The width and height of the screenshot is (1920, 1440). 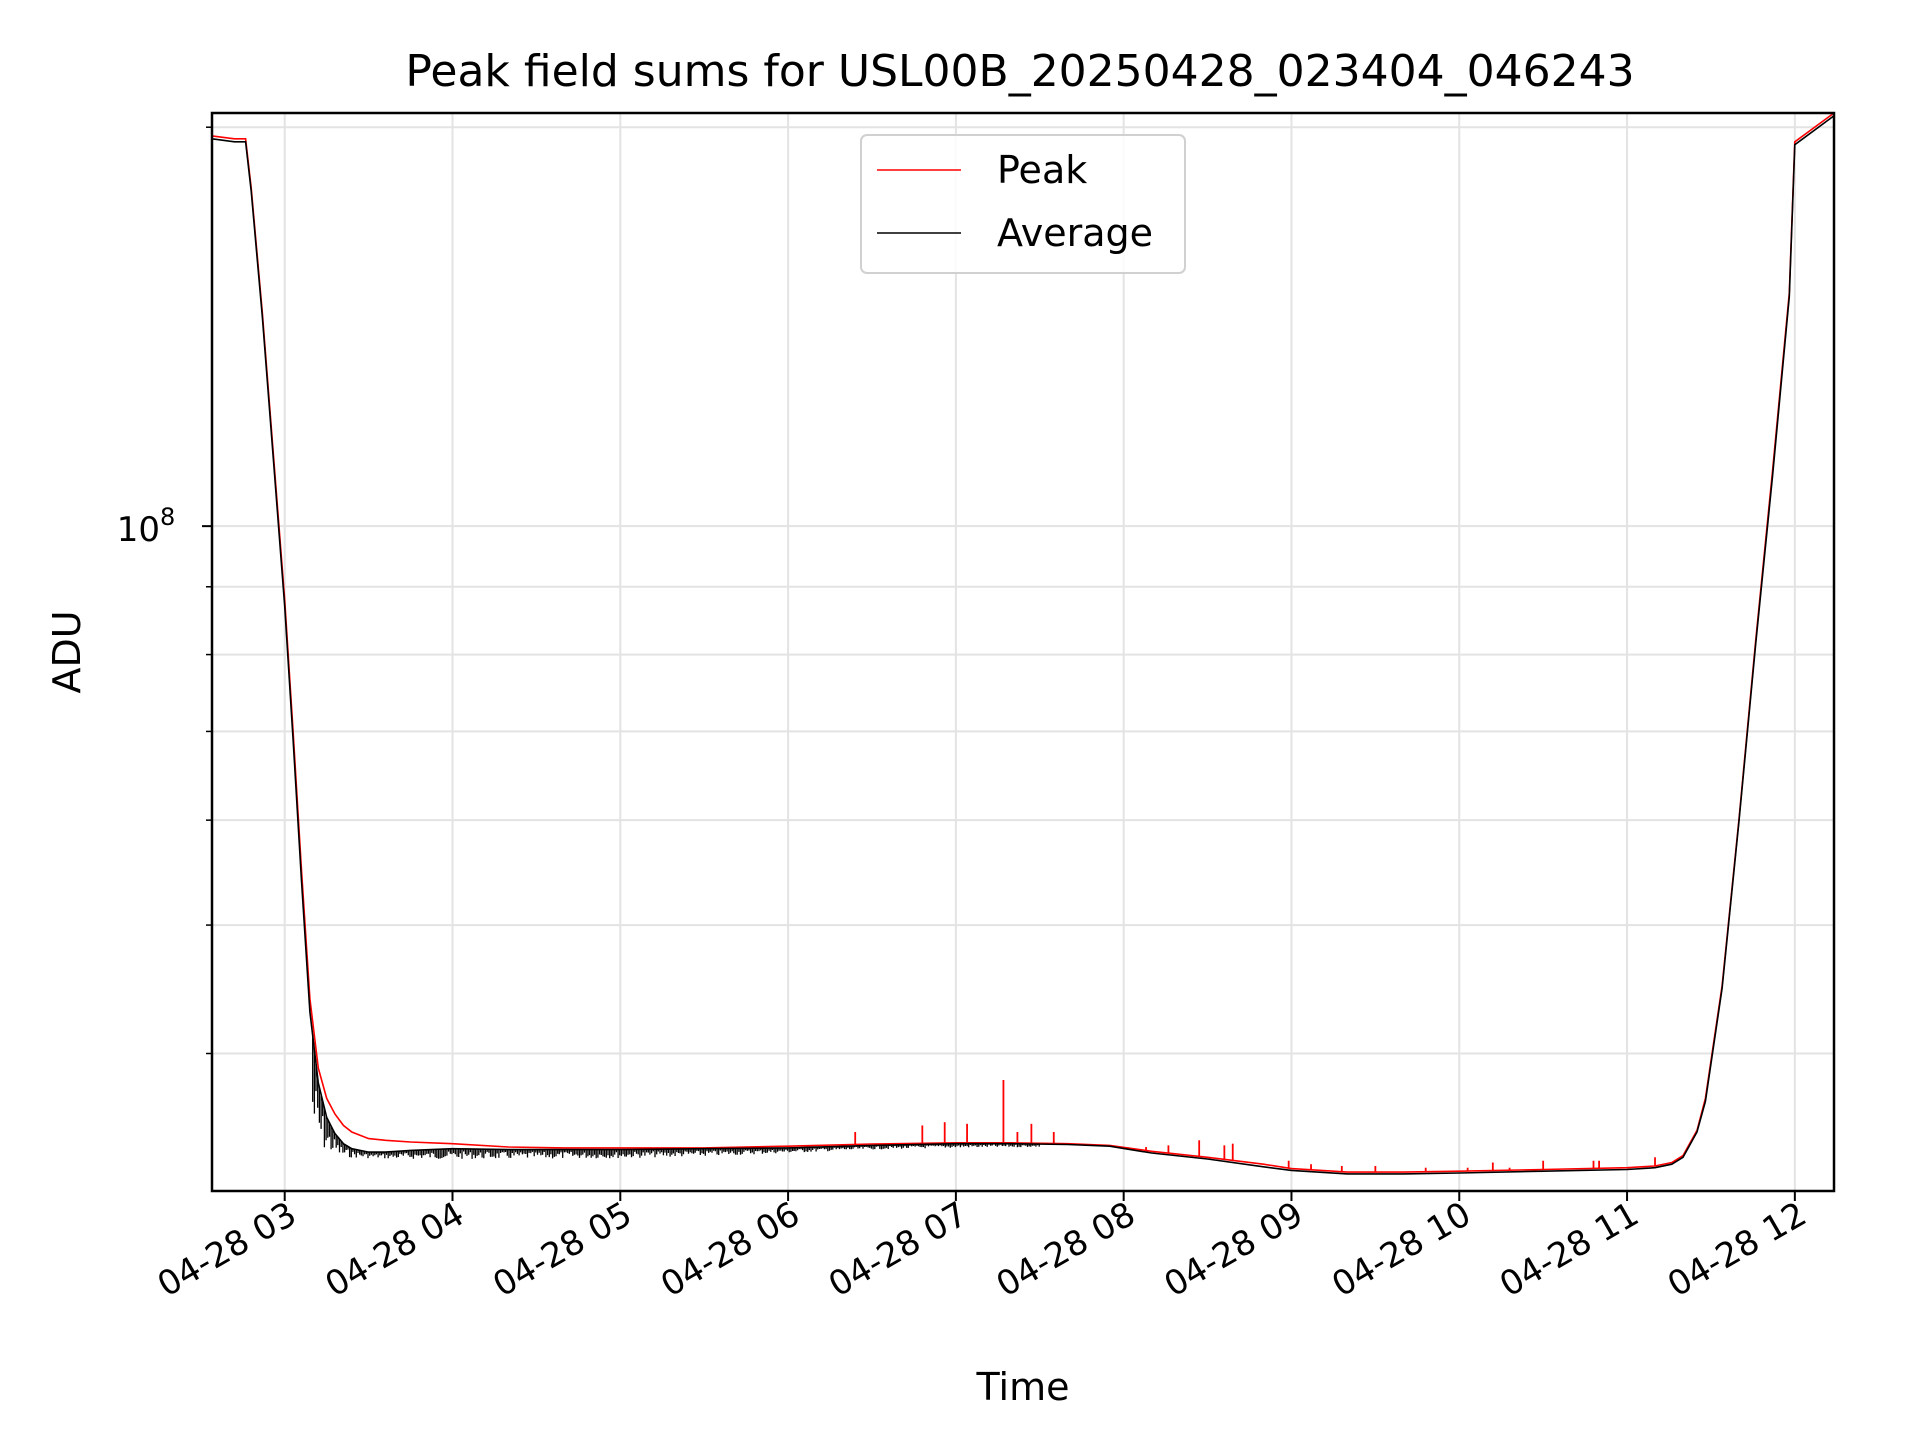 I want to click on legend-peak-label: Peak, so click(x=1042, y=170).